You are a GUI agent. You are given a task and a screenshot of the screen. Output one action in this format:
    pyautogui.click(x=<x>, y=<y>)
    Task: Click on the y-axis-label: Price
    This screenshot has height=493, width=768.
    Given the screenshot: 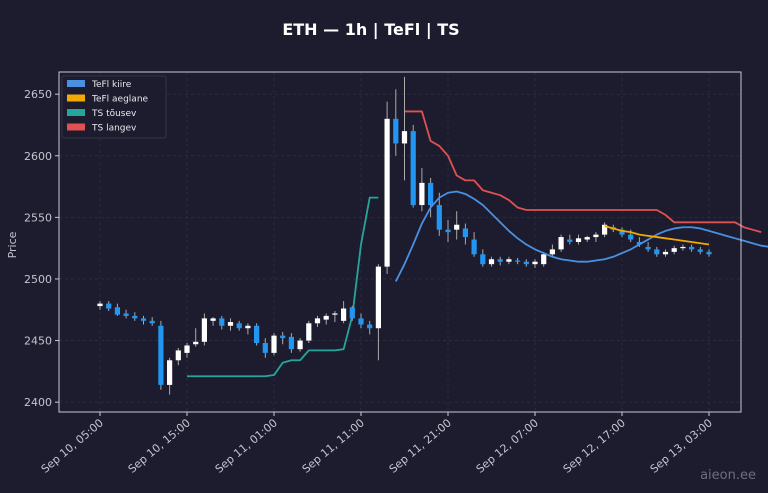 What is the action you would take?
    pyautogui.click(x=12, y=244)
    